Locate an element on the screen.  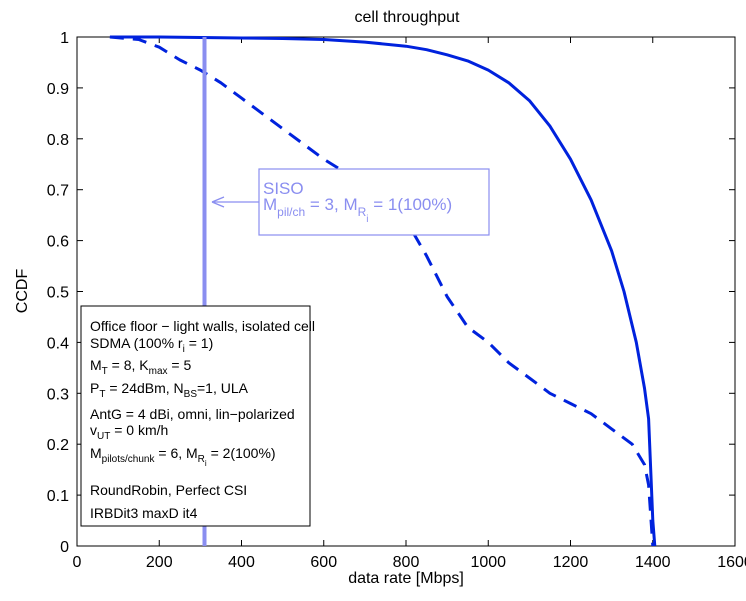
siso-label: SISO is located at coordinates (283, 188).